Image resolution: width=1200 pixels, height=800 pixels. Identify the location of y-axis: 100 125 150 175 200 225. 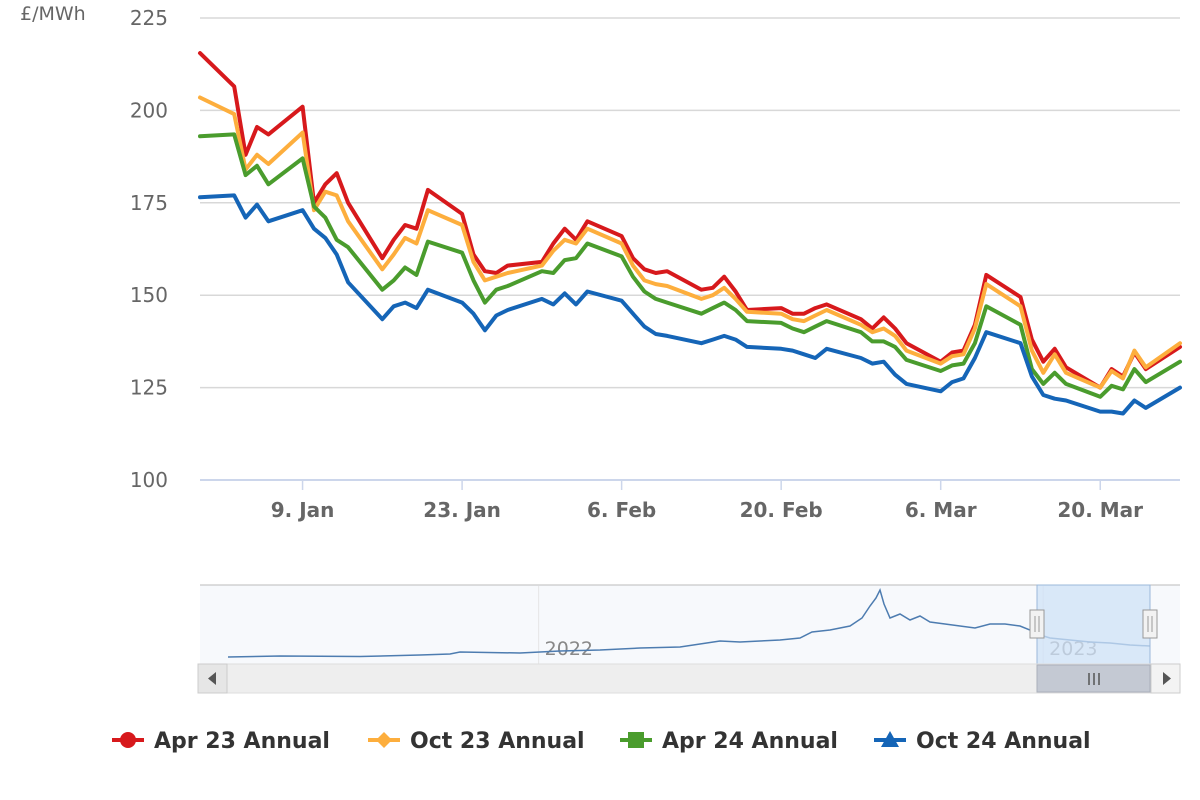
(149, 249).